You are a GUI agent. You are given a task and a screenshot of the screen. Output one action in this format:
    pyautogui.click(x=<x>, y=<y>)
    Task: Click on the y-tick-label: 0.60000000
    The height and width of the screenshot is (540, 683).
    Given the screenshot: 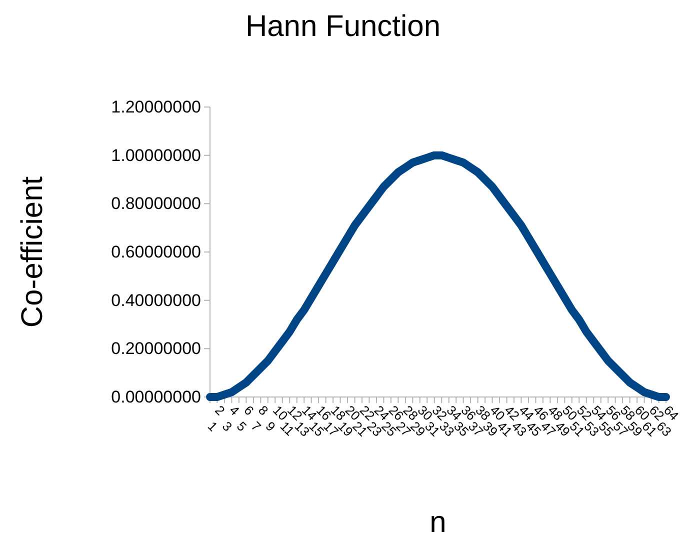 What is the action you would take?
    pyautogui.click(x=156, y=252)
    